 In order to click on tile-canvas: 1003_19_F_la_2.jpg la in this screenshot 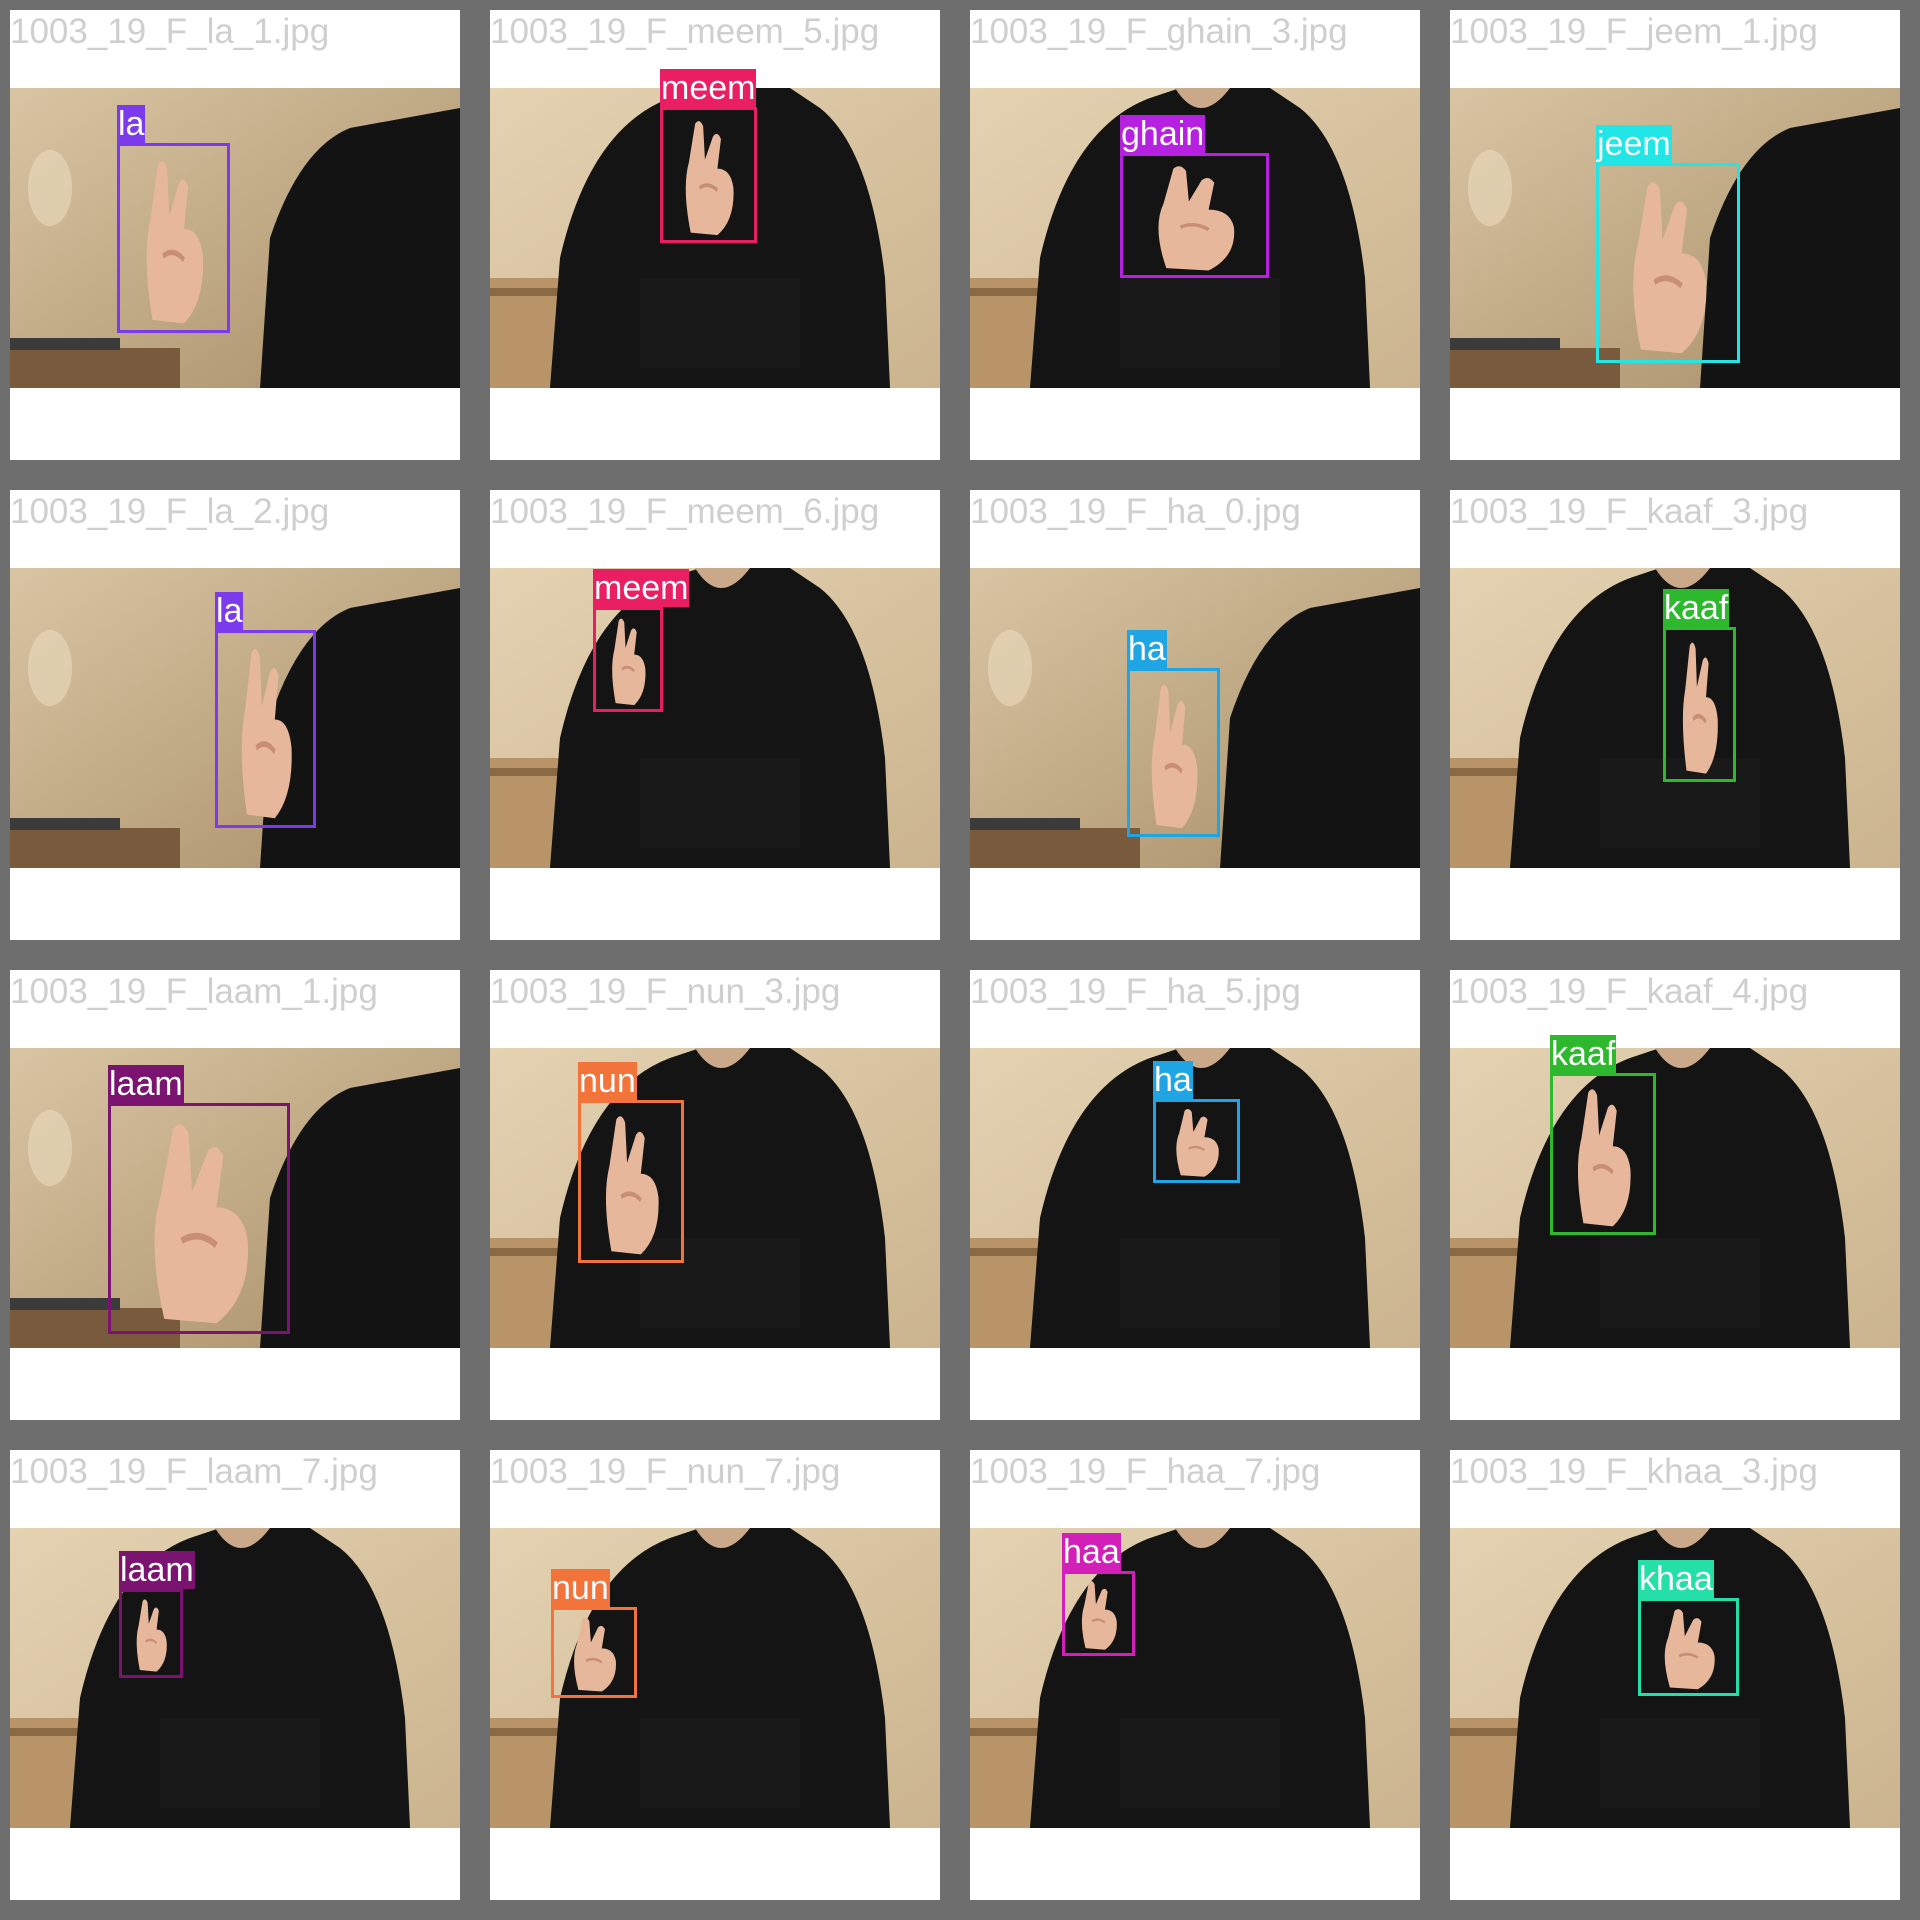, I will do `click(235, 715)`.